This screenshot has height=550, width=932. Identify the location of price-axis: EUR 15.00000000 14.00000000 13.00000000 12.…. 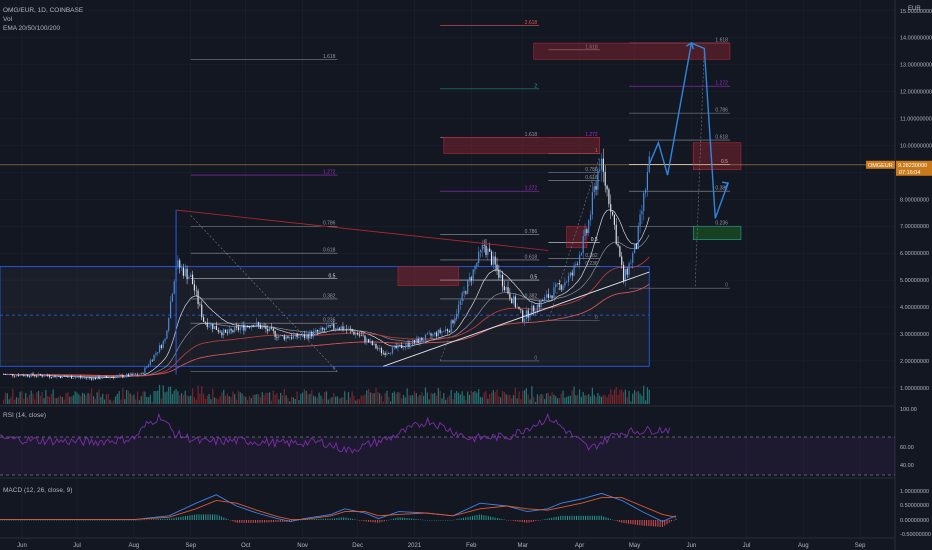
(916, 199).